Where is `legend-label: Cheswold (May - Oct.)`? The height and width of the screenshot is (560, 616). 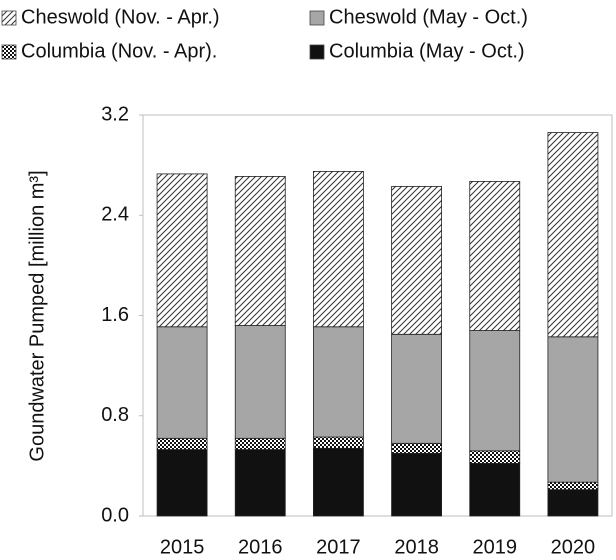 legend-label: Cheswold (May - Oct.) is located at coordinates (428, 17).